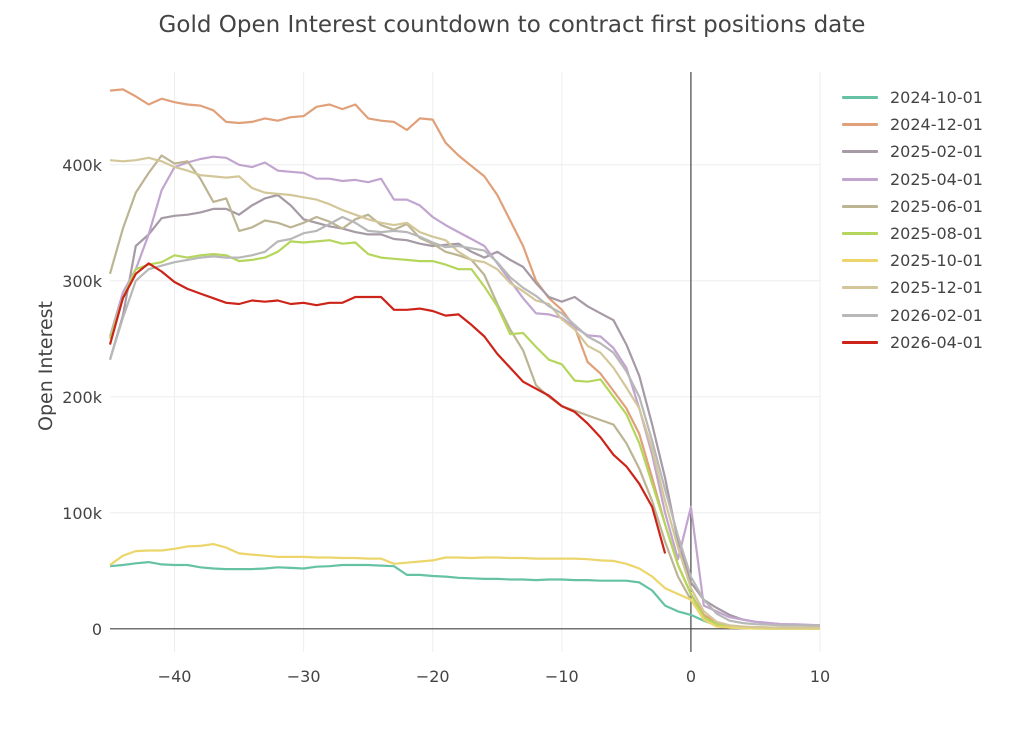 The width and height of the screenshot is (1024, 732). I want to click on legend-label: 2025-04-01, so click(936, 179).